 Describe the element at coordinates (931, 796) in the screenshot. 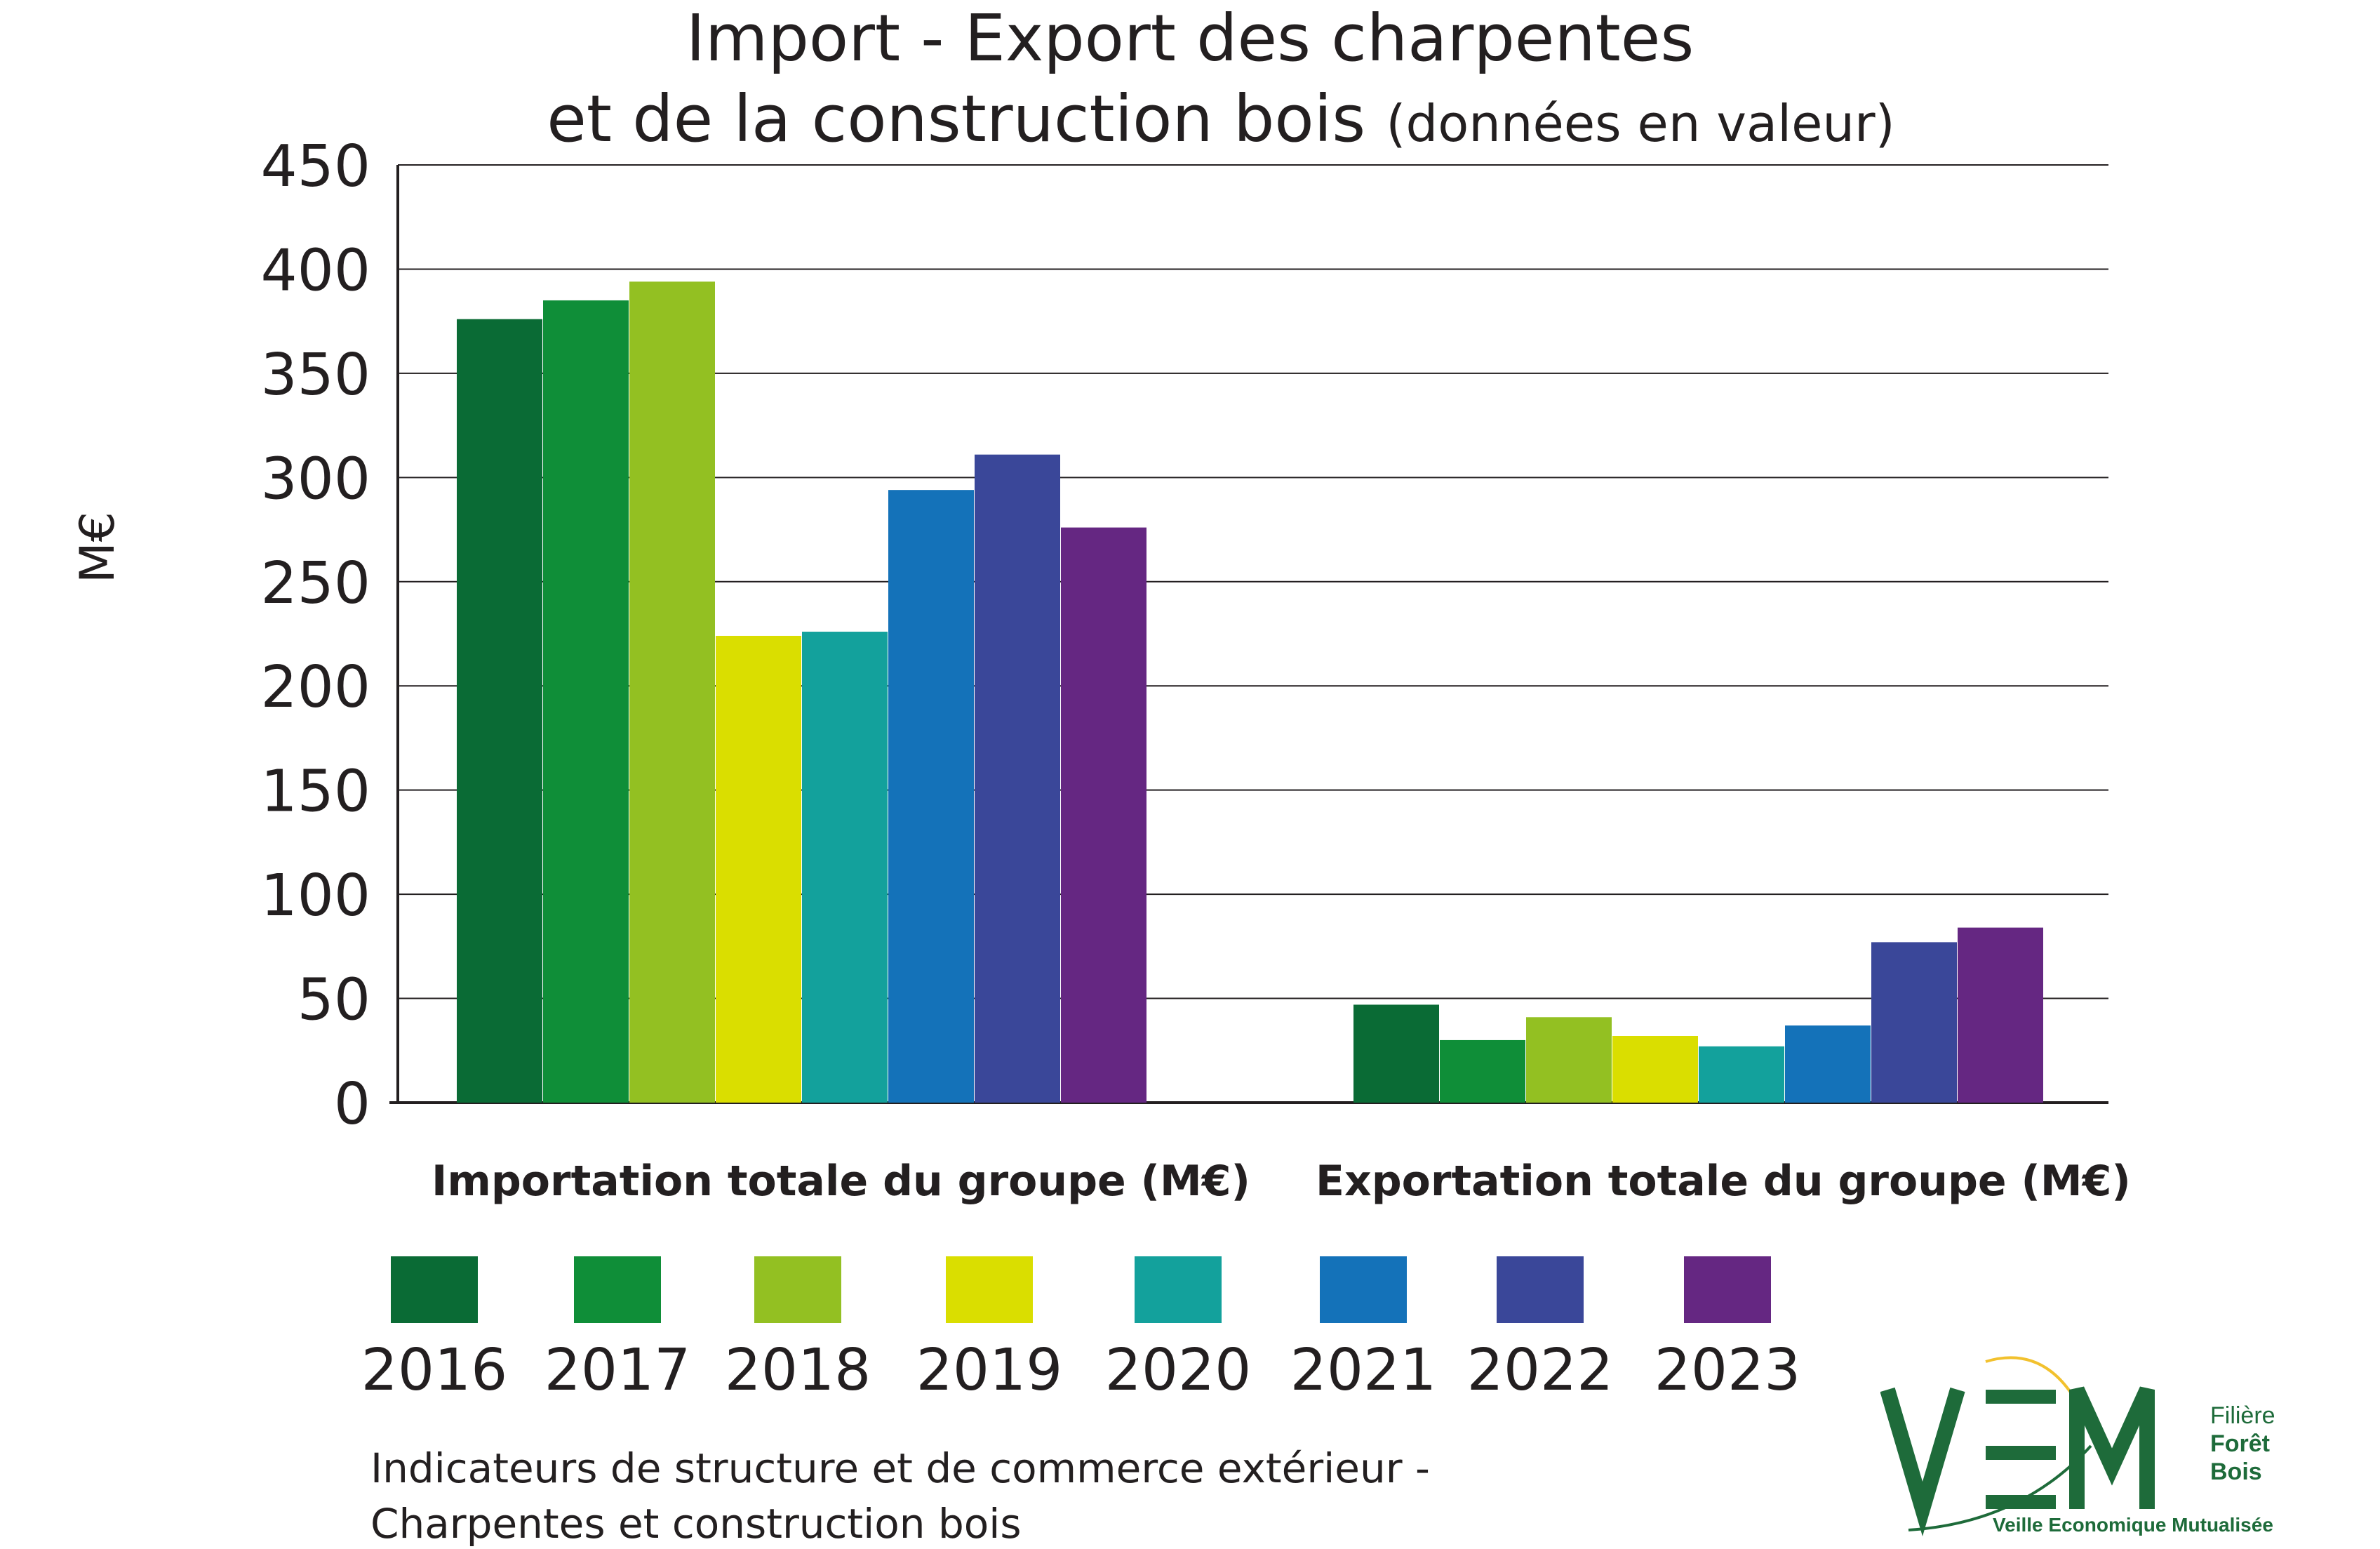

I see `bar-import-2021` at that location.